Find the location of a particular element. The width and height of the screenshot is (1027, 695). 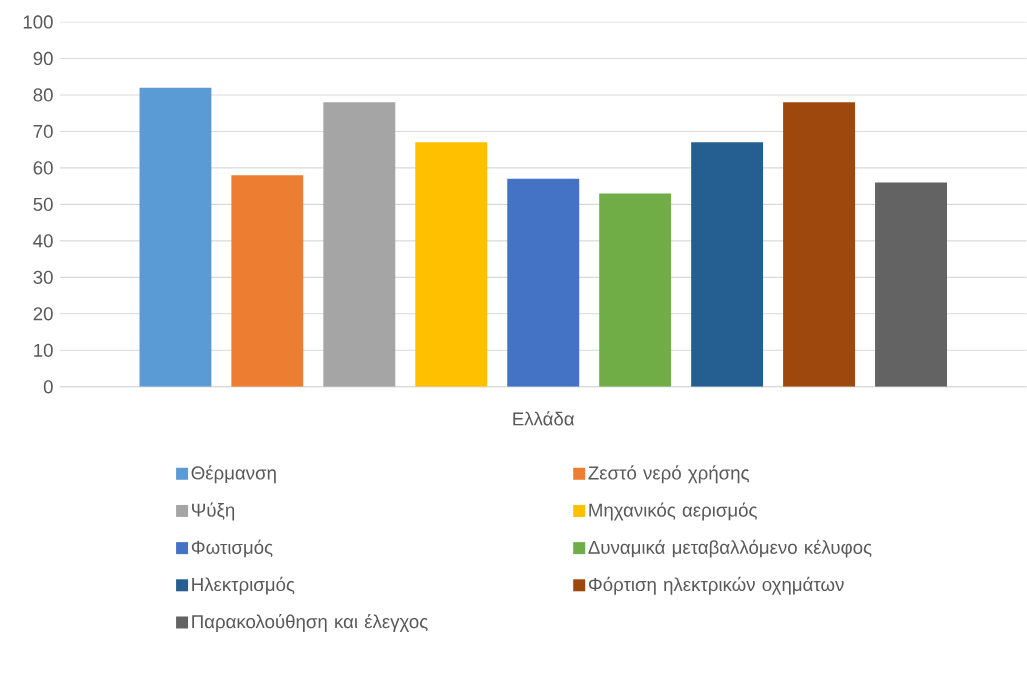

legend-label: Μηχανικός αερισμός is located at coordinates (673, 511).